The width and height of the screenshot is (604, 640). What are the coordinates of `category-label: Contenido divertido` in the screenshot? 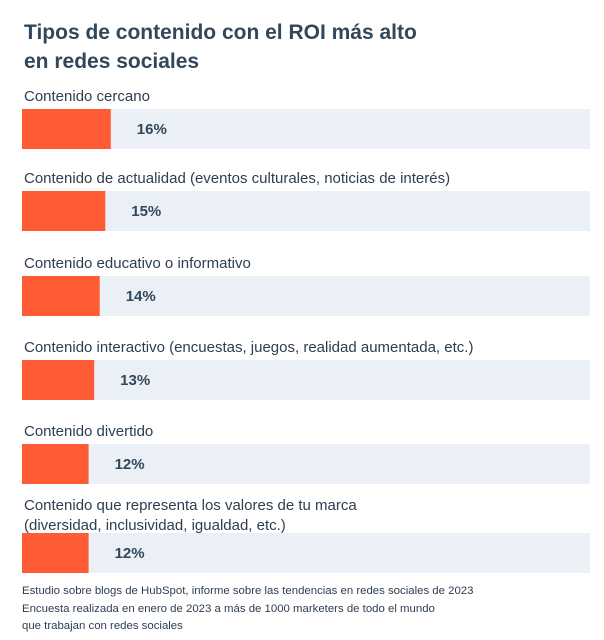 It's located at (88, 431).